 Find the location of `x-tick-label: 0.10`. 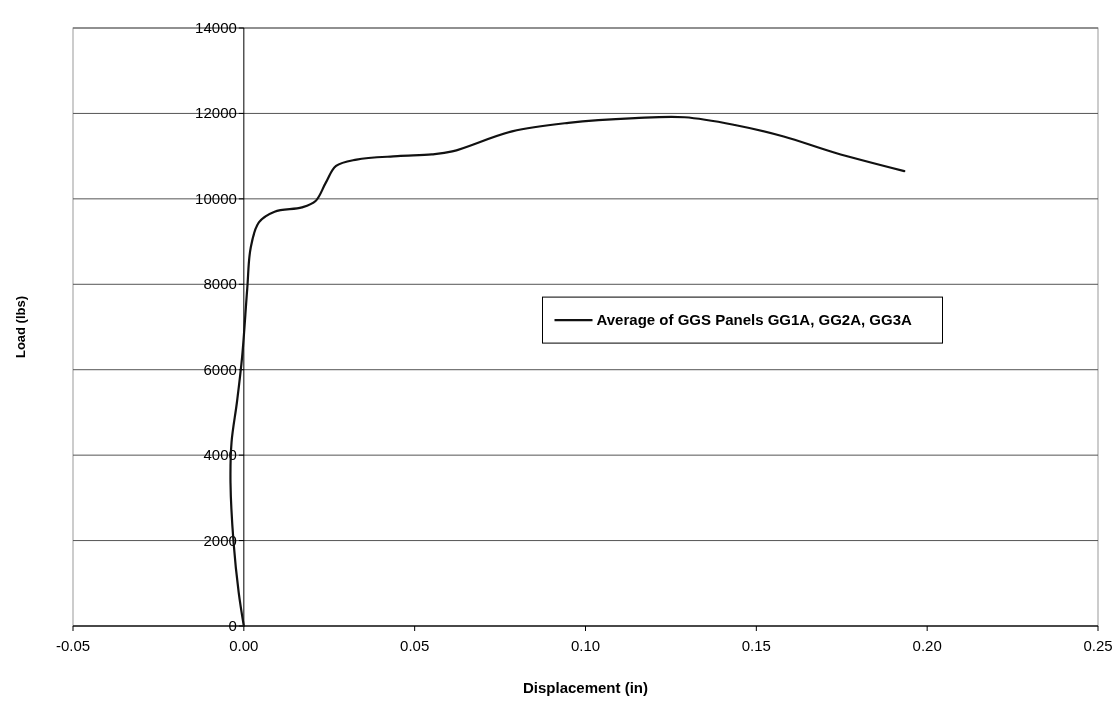

x-tick-label: 0.10 is located at coordinates (585, 645).